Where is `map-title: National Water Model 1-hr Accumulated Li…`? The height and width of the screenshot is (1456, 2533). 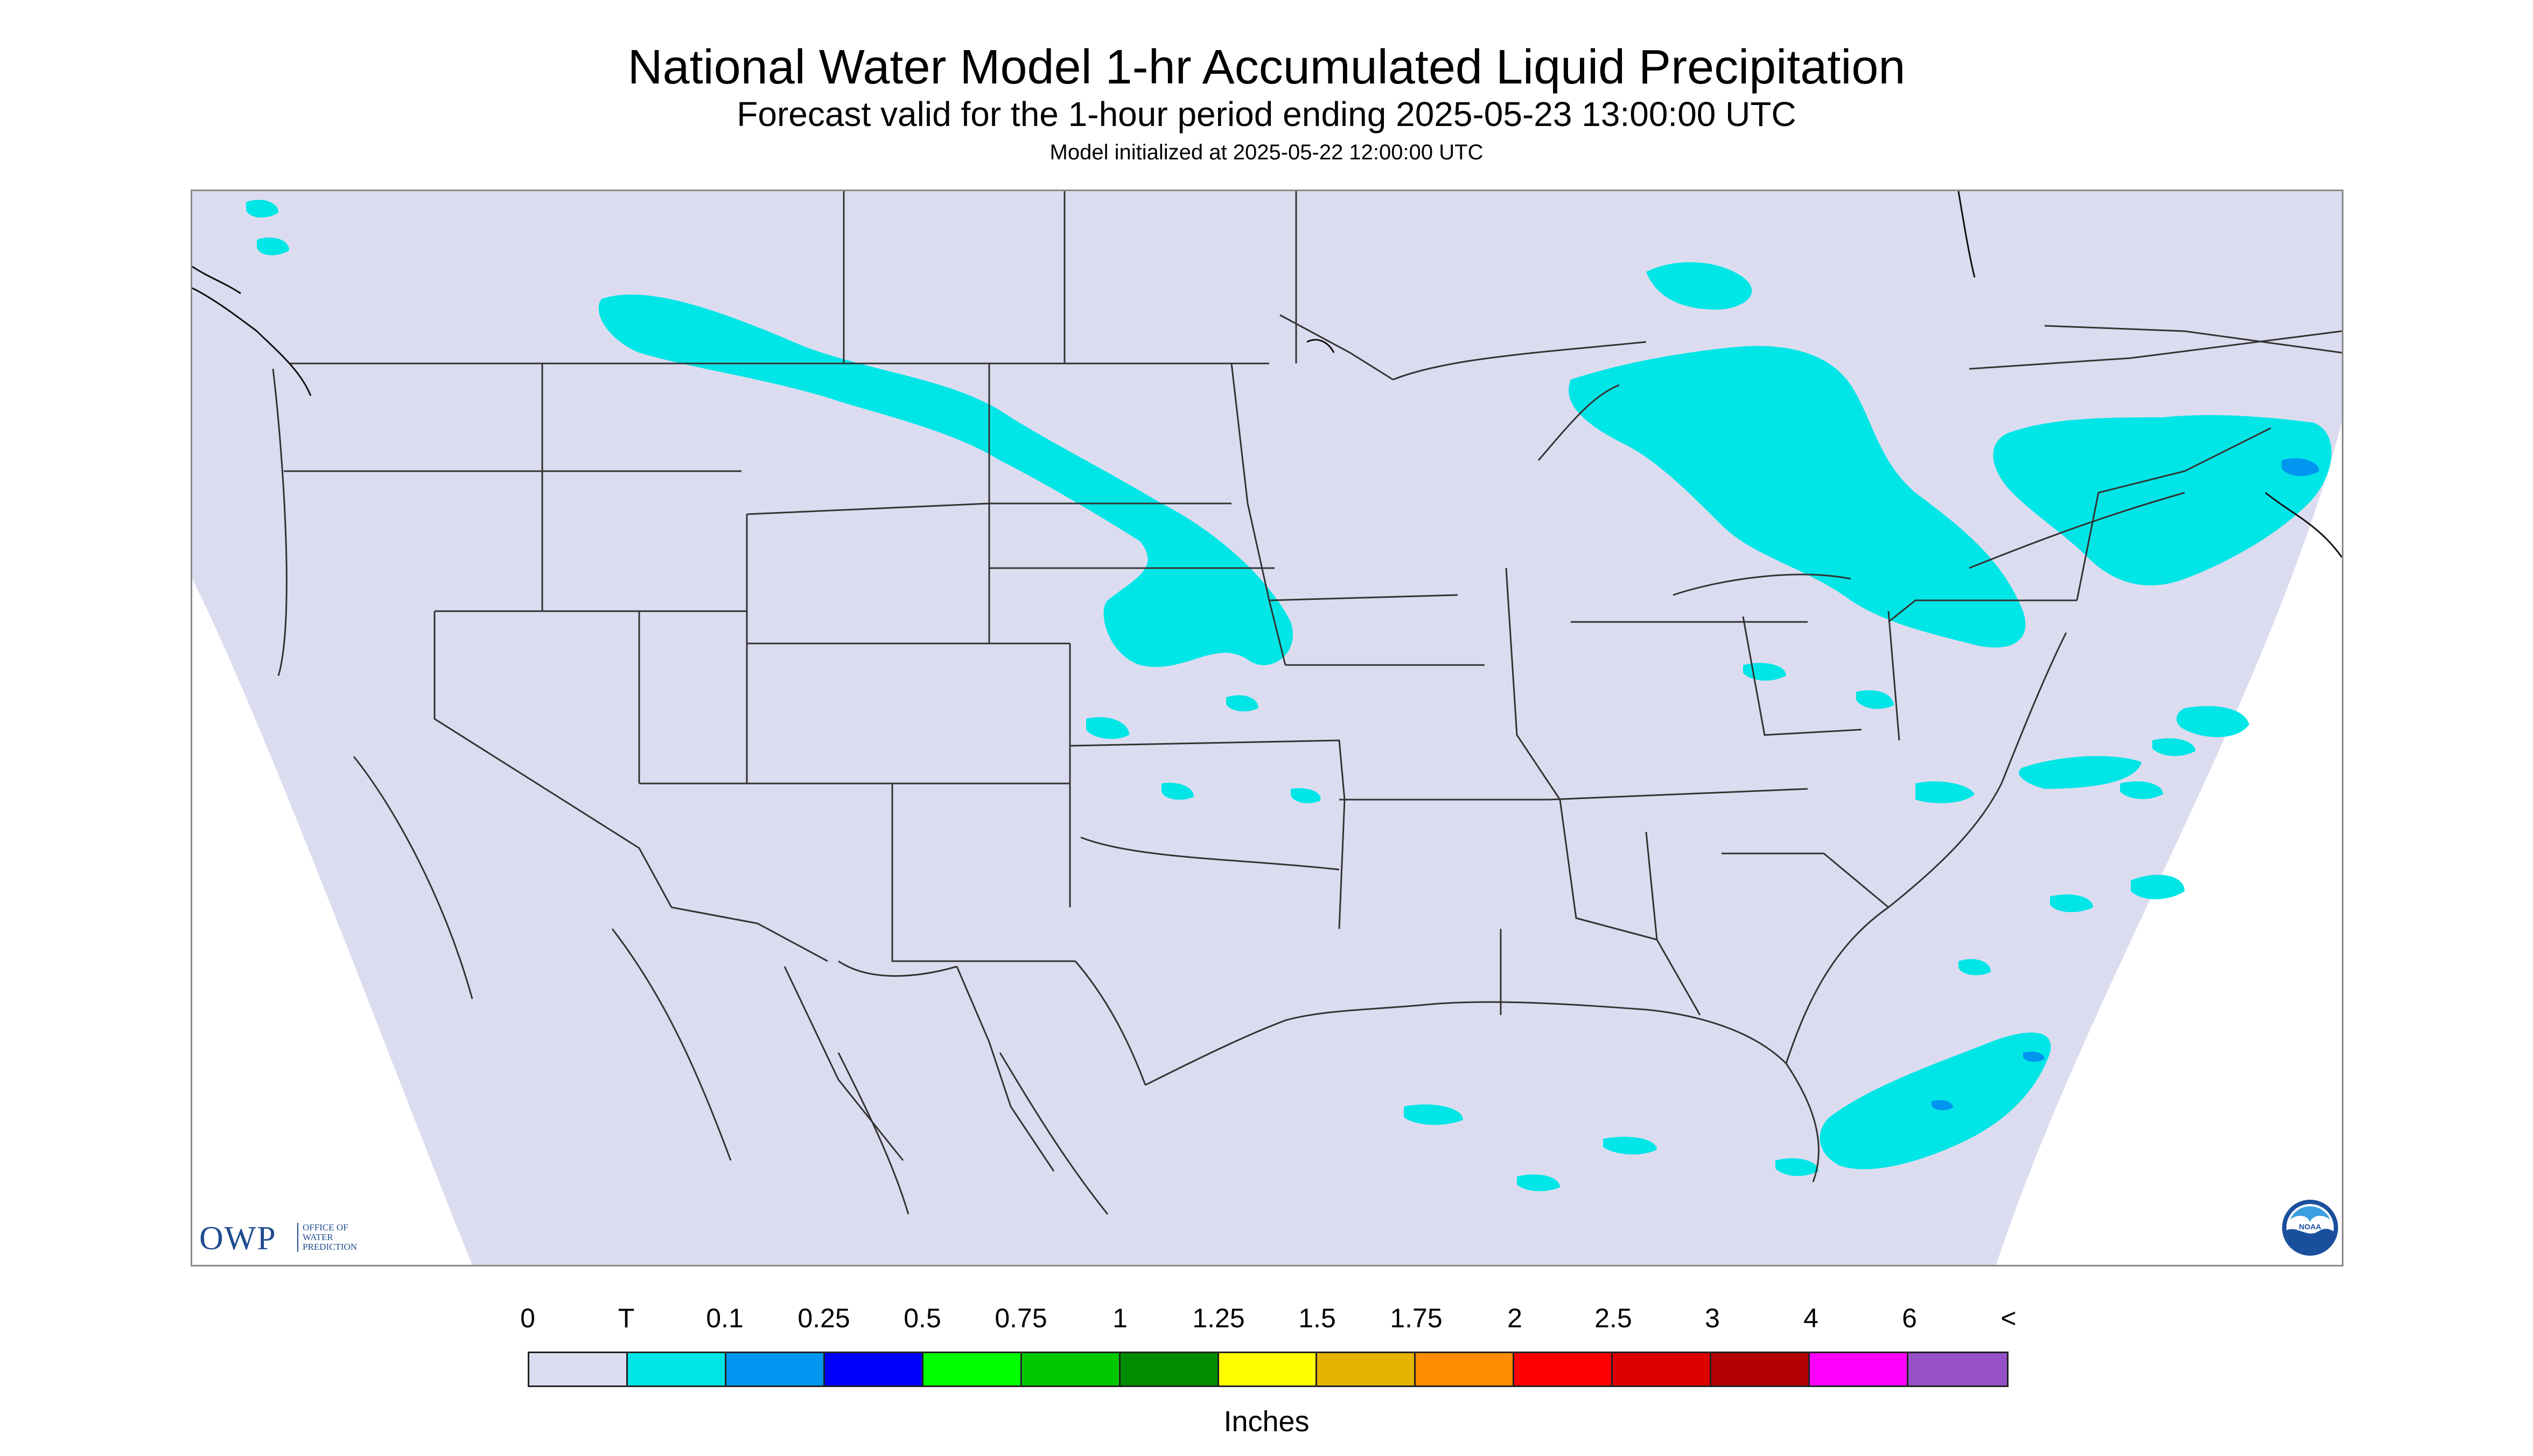
map-title: National Water Model 1-hr Accumulated Li… is located at coordinates (1266, 67).